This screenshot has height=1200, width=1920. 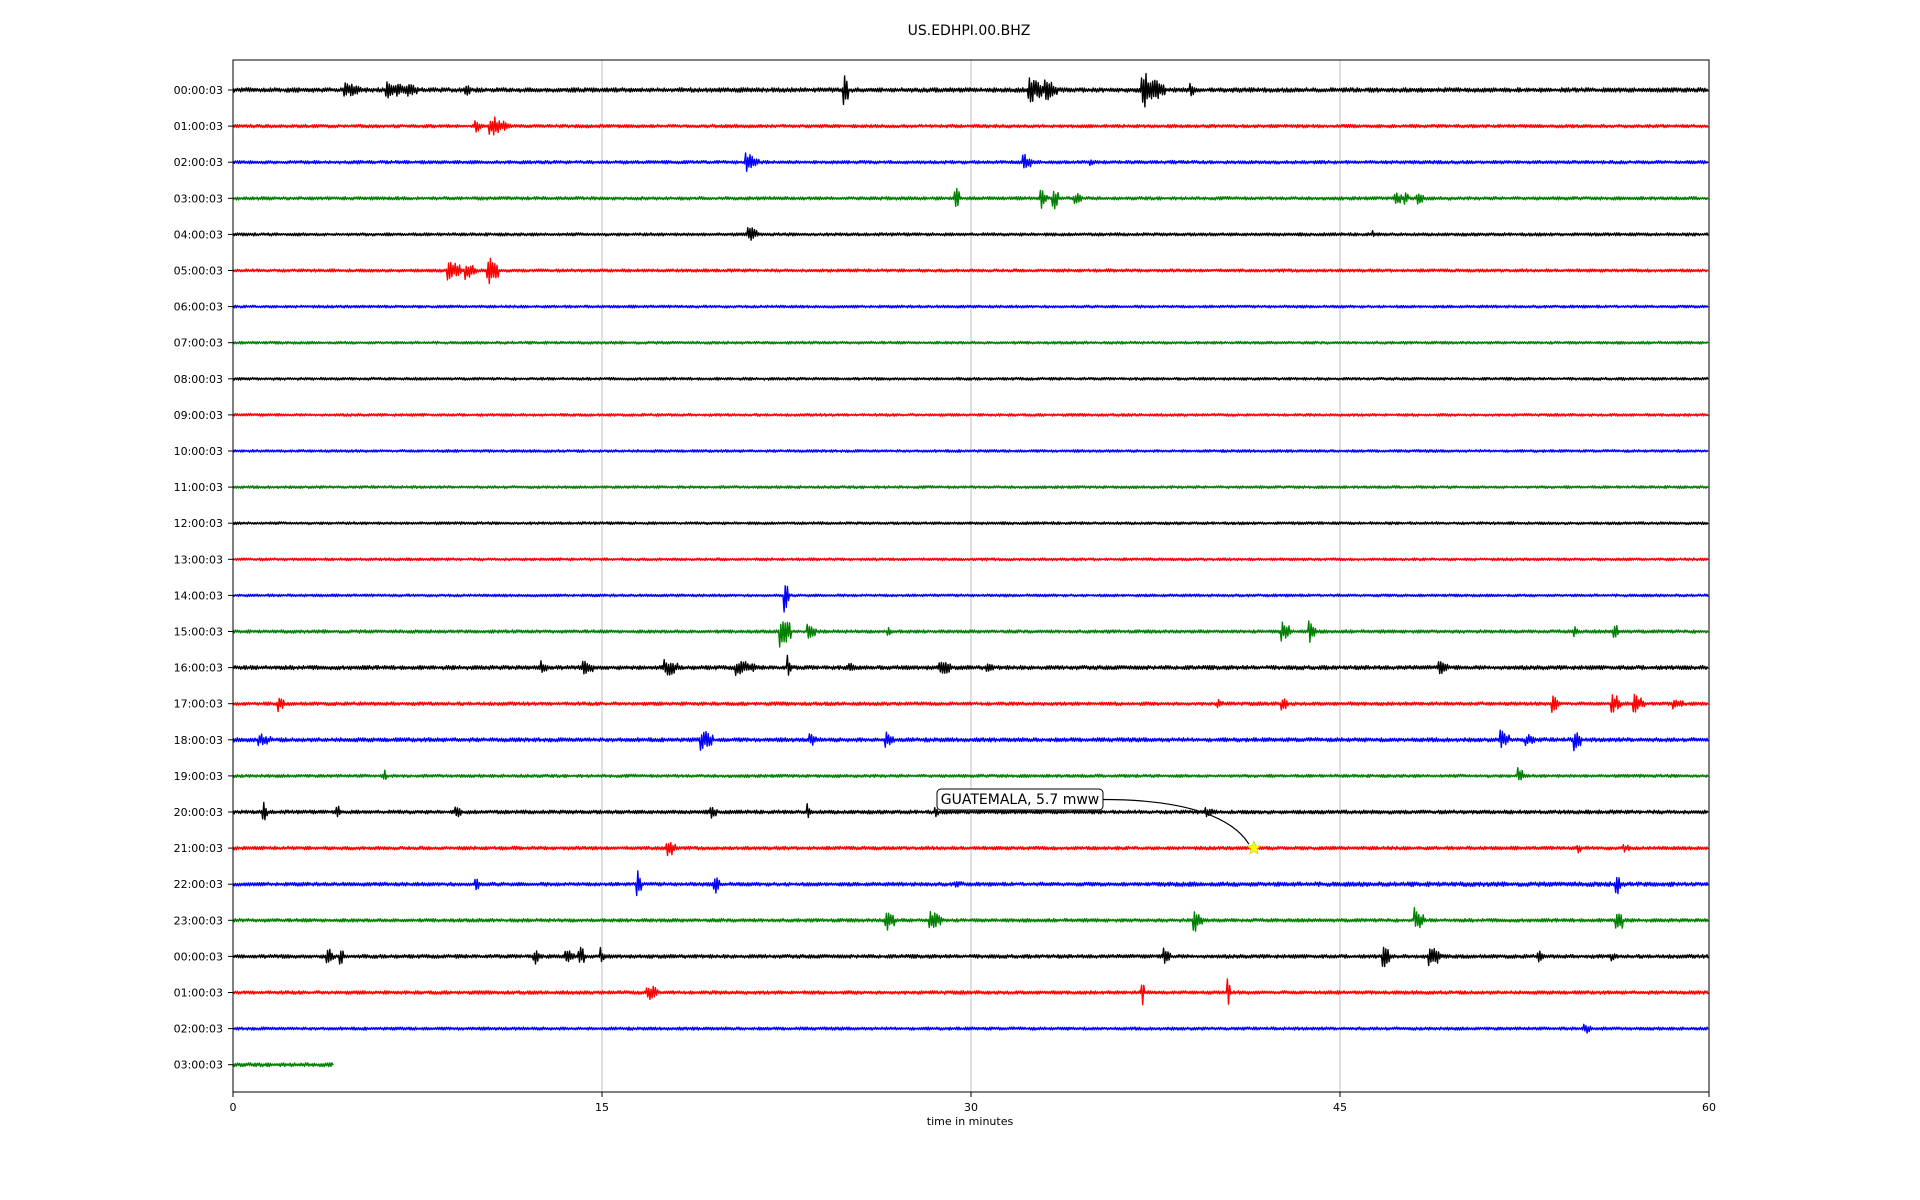 I want to click on trace-time-label: 17:00:03, so click(x=198, y=704).